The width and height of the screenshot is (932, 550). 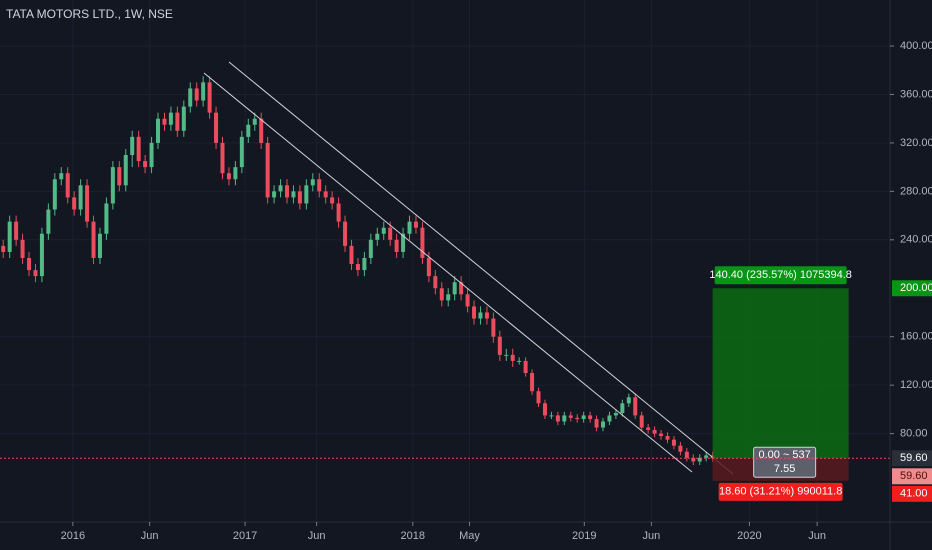 I want to click on last-price-label: 59.60, so click(x=914, y=458).